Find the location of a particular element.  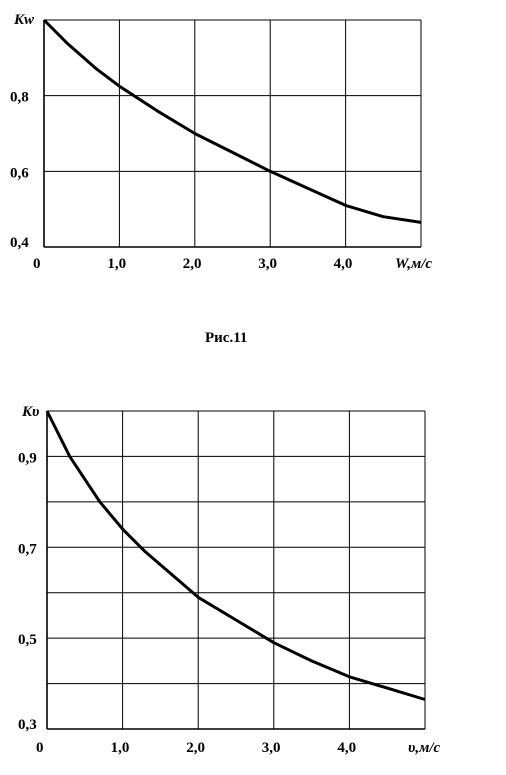

chart-2-y-tick-label: 0,7 is located at coordinates (27, 549).